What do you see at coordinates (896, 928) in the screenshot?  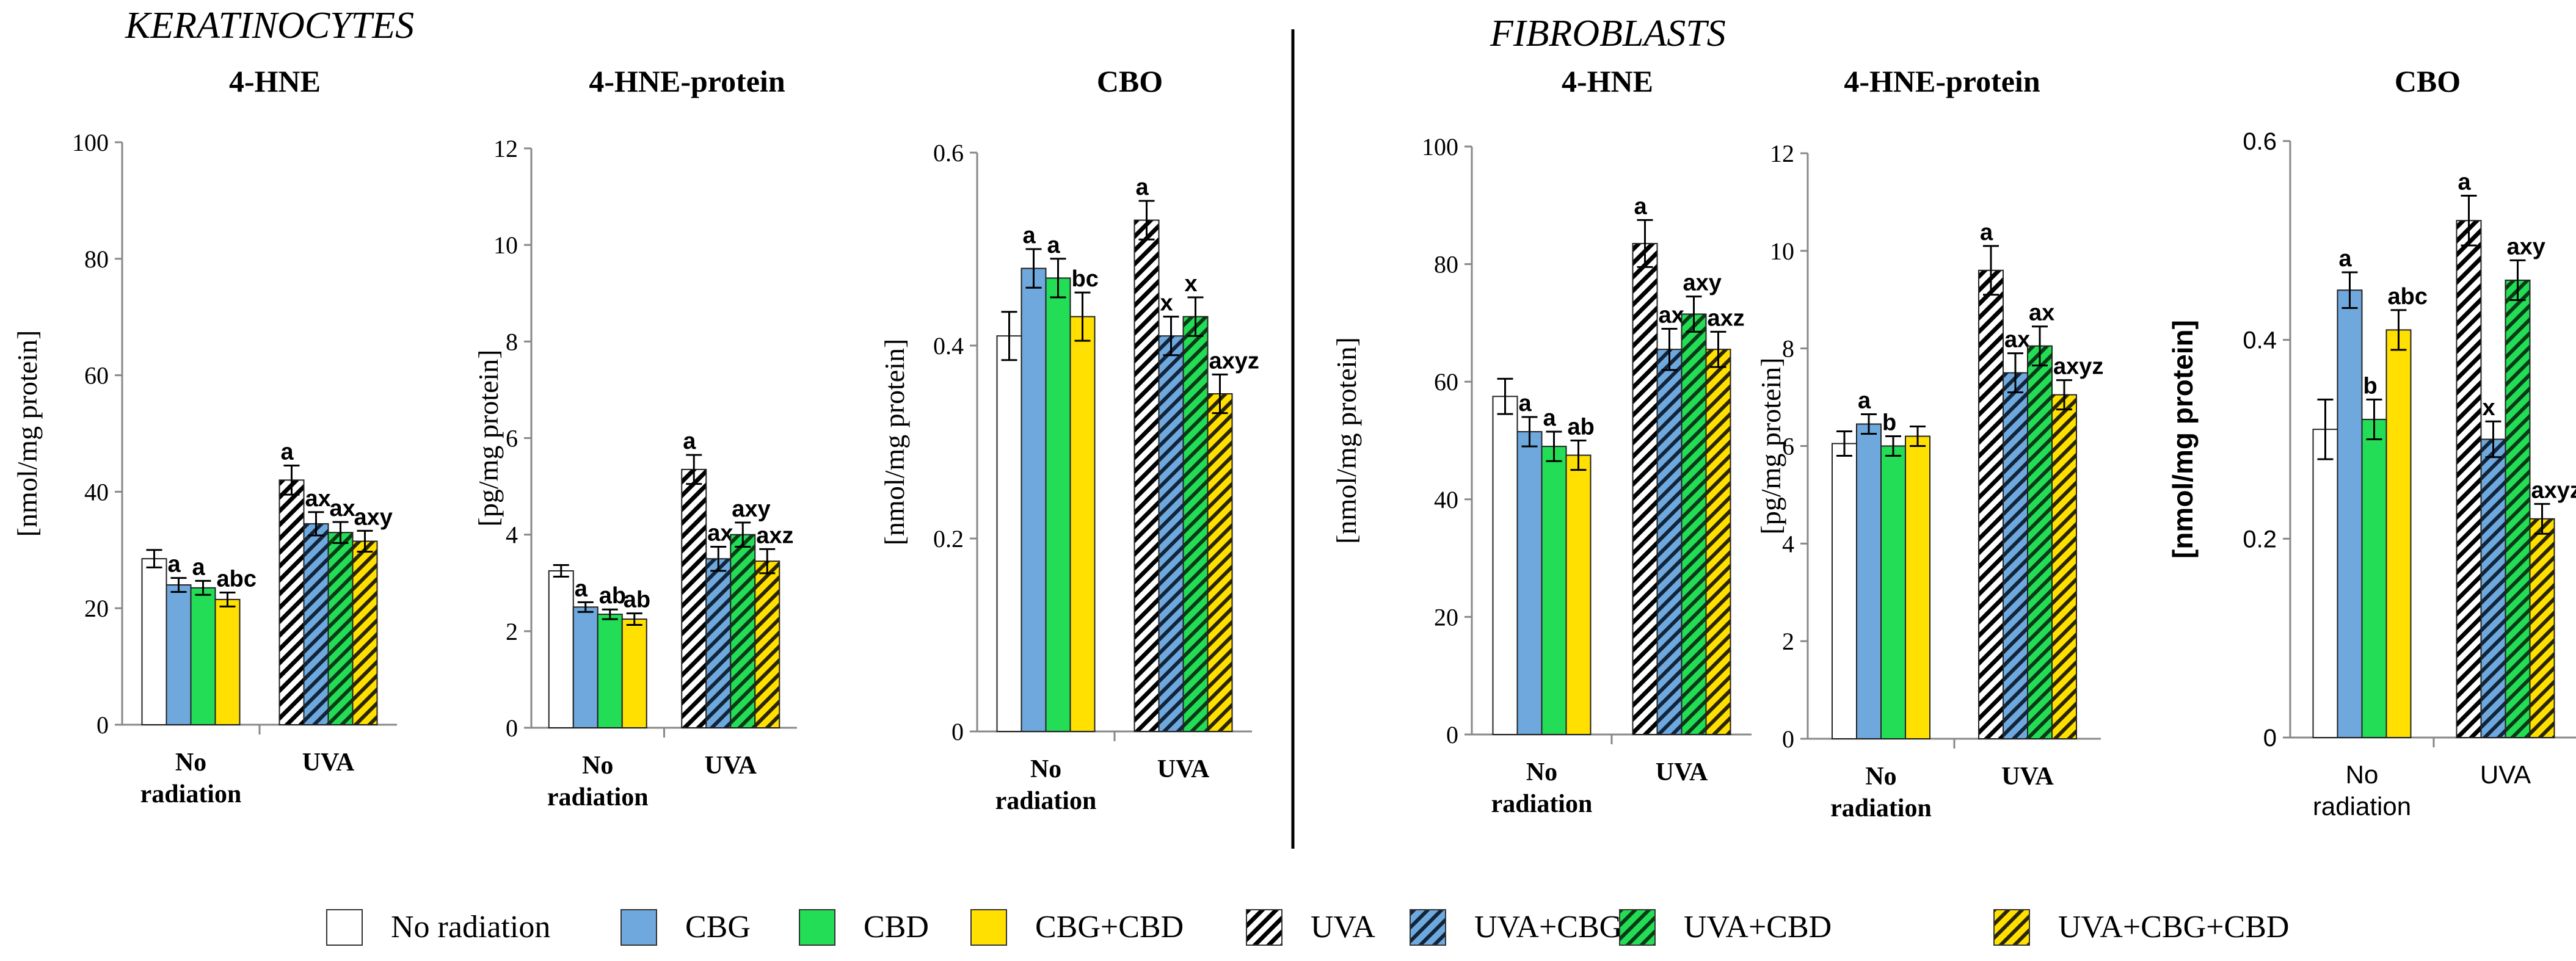 I see `legend-label: CBD` at bounding box center [896, 928].